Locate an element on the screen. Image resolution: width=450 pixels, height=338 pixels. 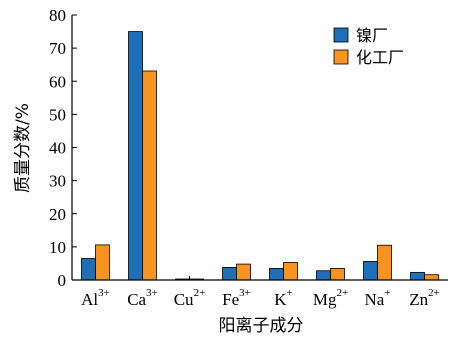
bar-series2-mg is located at coordinates (337, 274).